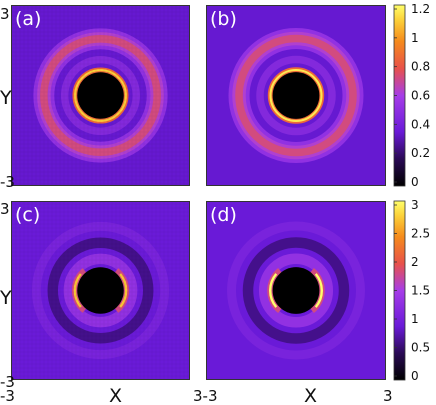 The image size is (436, 405). What do you see at coordinates (6, 298) in the screenshot?
I see `y-axis-label-bottom: Y` at bounding box center [6, 298].